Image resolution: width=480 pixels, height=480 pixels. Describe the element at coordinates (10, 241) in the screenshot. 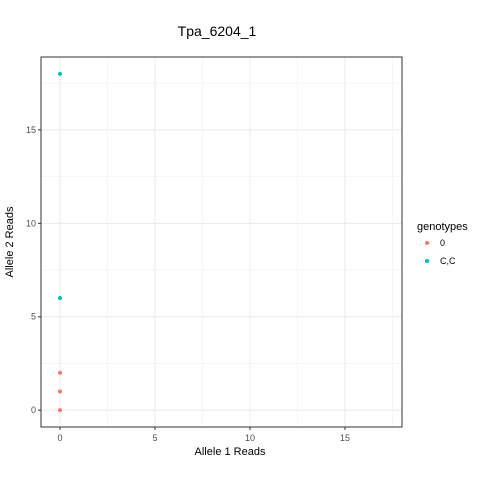

I see `y-axis-label: Allele 2 Reads` at that location.